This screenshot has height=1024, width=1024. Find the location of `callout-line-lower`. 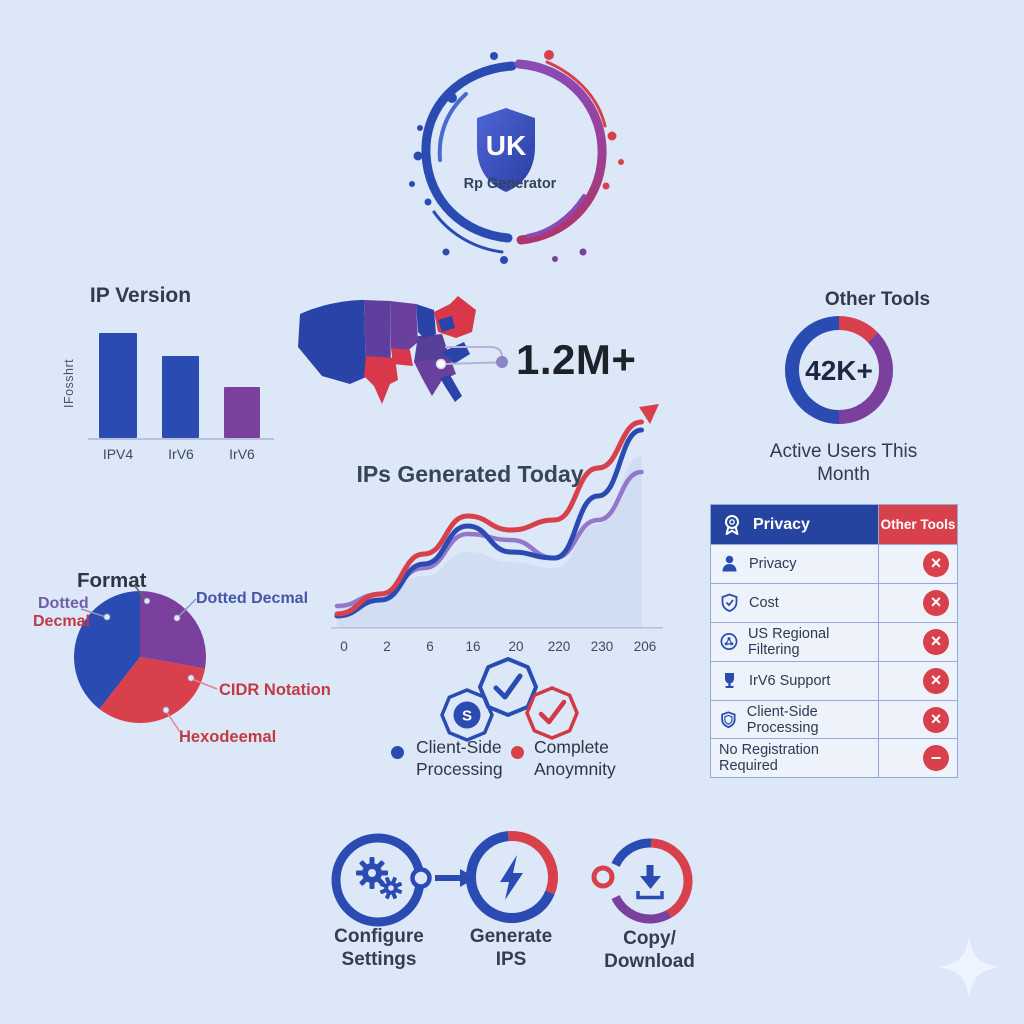

callout-line-lower is located at coordinates (470, 363).